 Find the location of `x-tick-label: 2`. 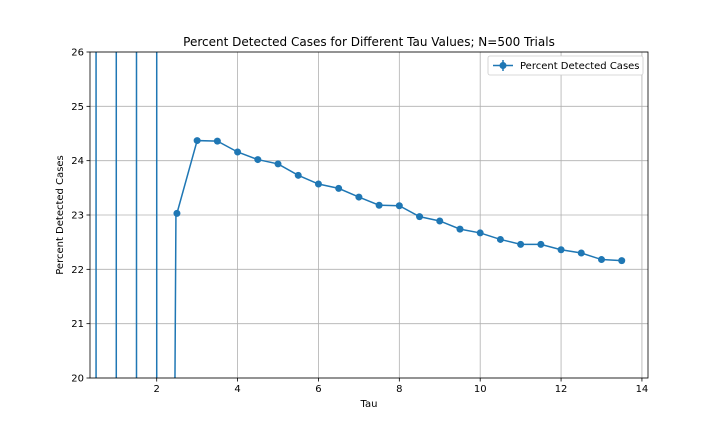

x-tick-label: 2 is located at coordinates (157, 389).